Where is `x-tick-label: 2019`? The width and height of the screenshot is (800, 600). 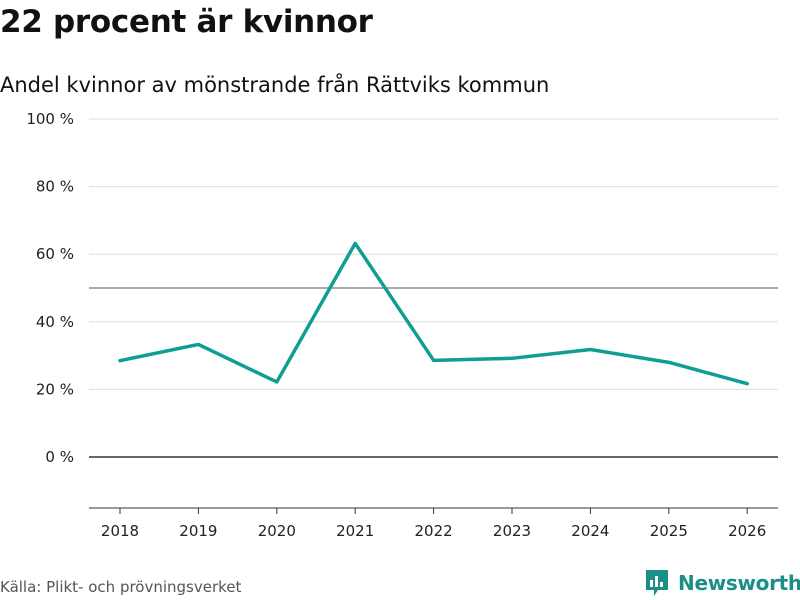
x-tick-label: 2019 is located at coordinates (198, 531).